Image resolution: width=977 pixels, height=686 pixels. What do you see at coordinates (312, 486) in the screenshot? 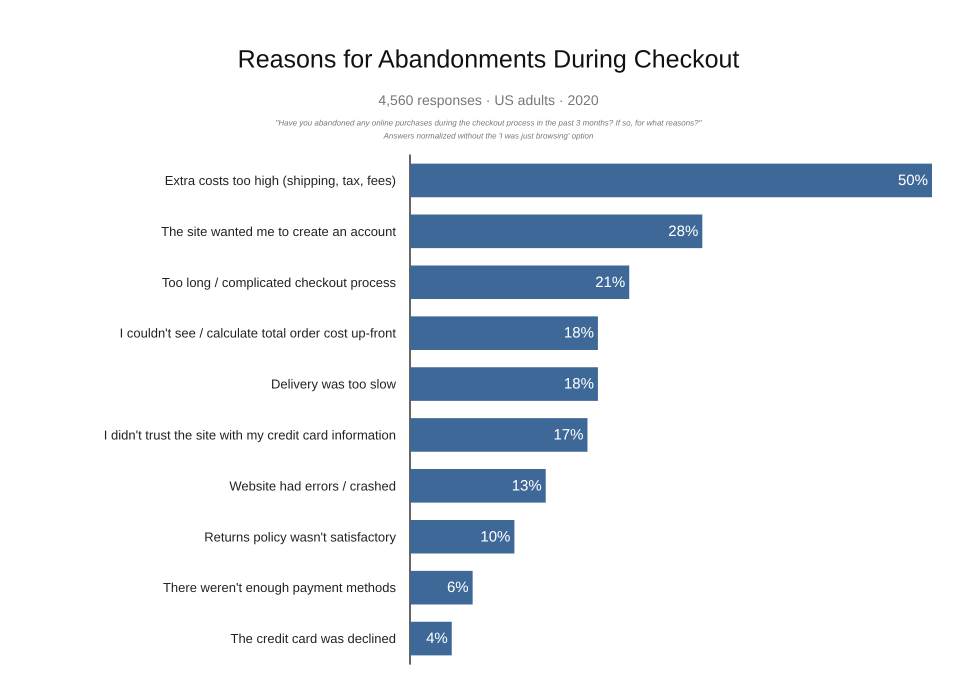
I see `y-tick-label: Website had errors / crashed` at bounding box center [312, 486].